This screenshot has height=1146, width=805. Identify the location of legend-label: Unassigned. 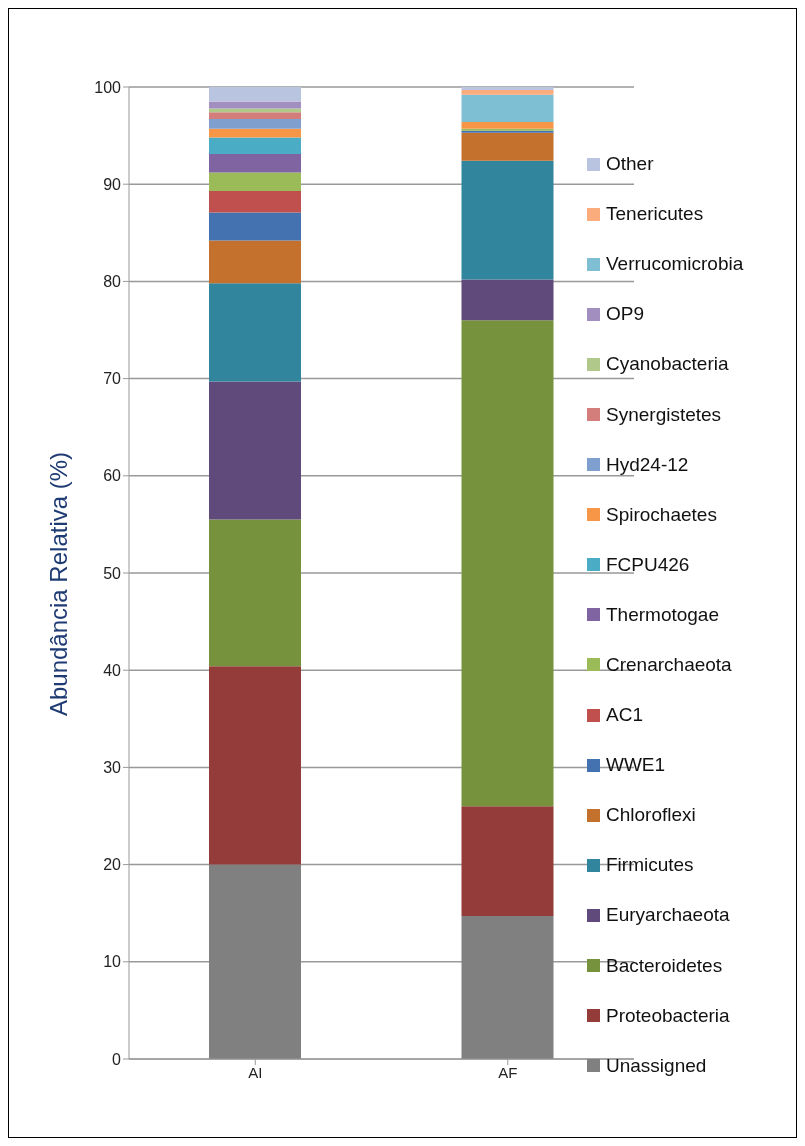
(656, 1065).